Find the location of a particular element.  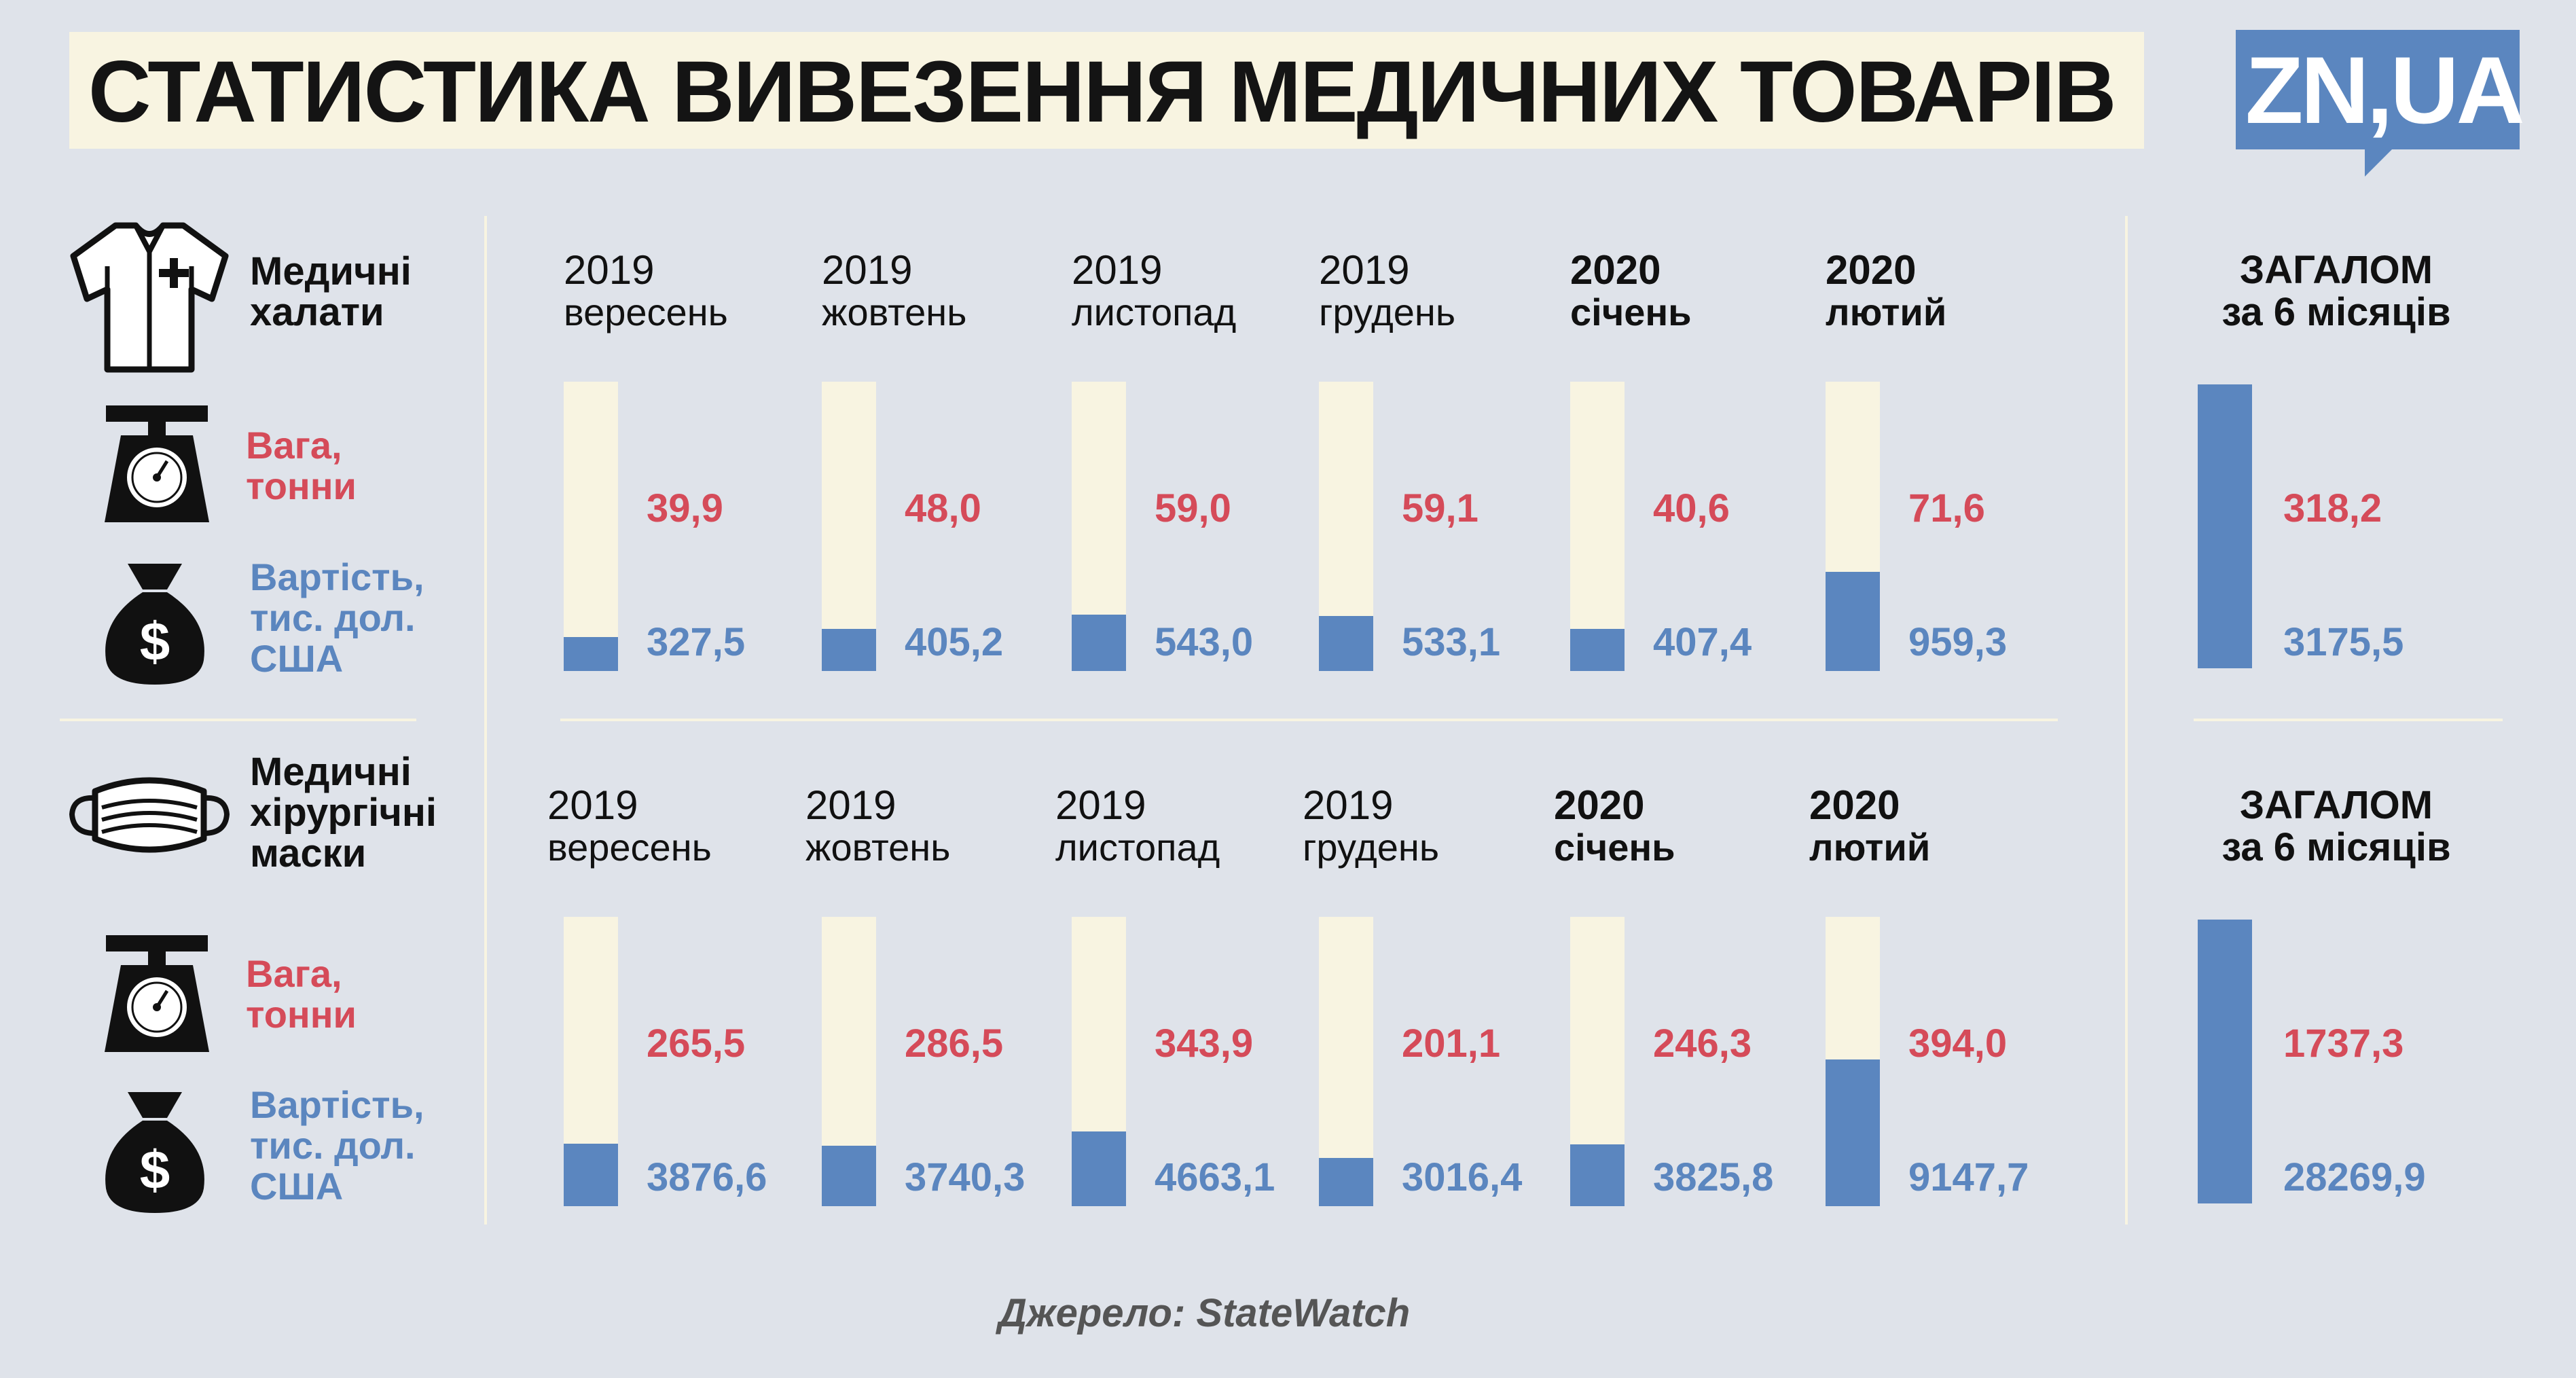

weight-data-label: 394,0 is located at coordinates (1958, 1043).